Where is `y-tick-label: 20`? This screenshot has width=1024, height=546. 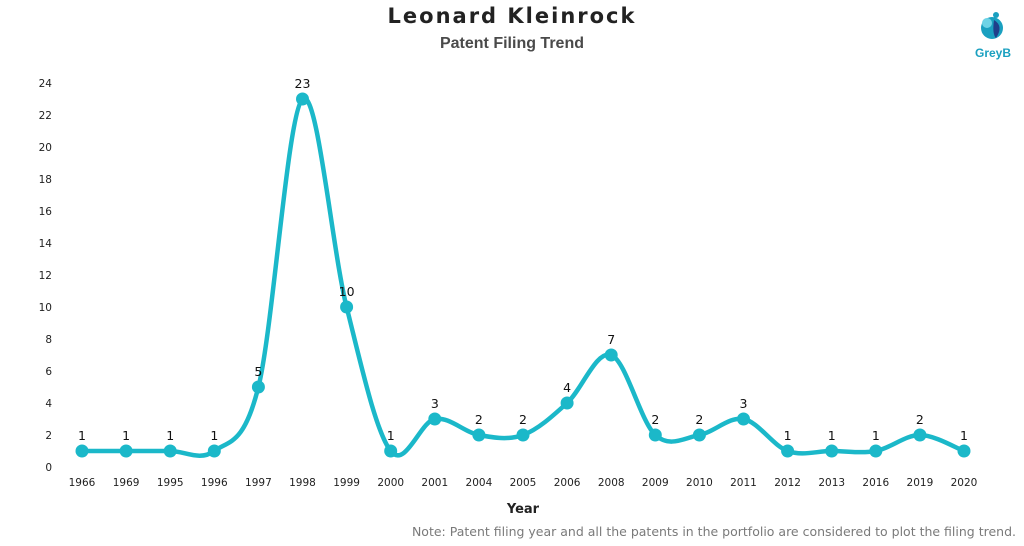 y-tick-label: 20 is located at coordinates (45, 148).